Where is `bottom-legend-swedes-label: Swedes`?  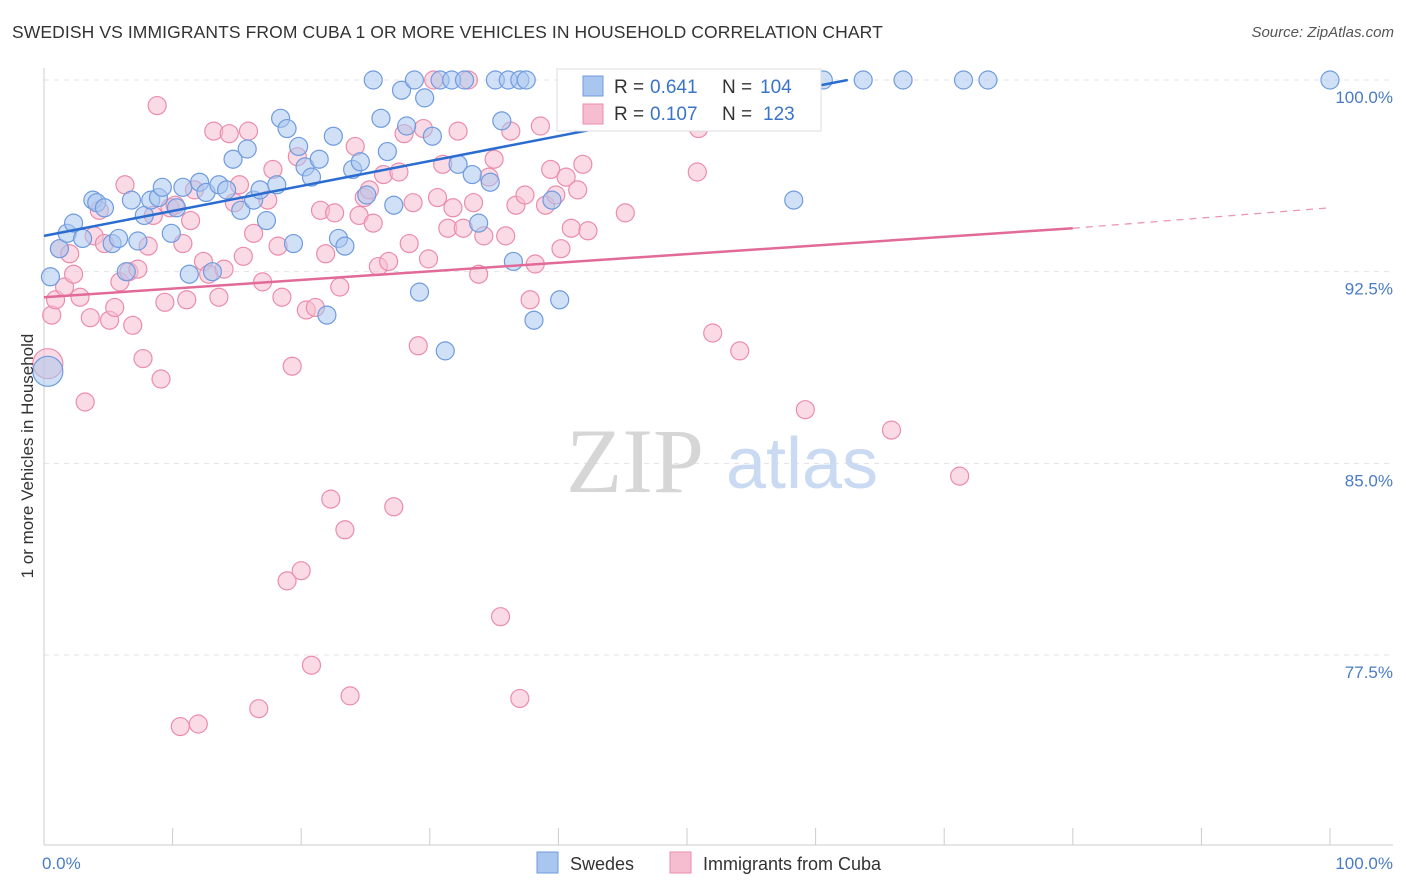 bottom-legend-swedes-label: Swedes is located at coordinates (602, 864).